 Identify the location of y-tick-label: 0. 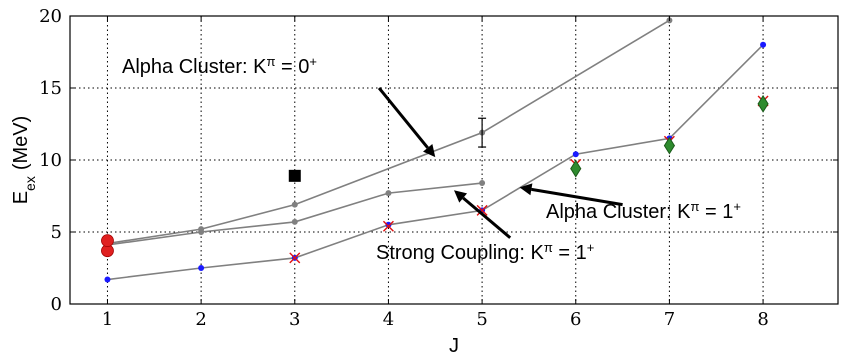
(56, 304).